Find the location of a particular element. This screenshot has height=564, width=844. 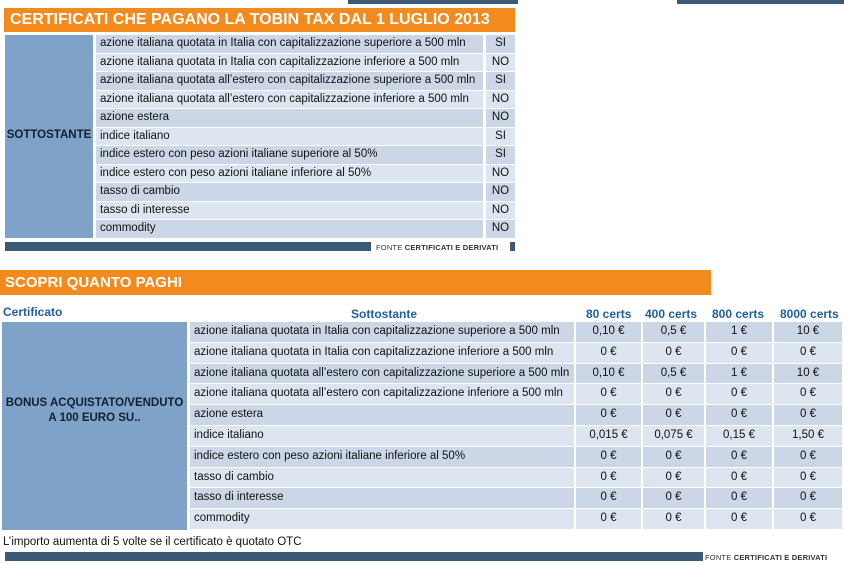

table2-group-label: BONUS ACQUISTATO/VENDUTO A 100 EURO SU.. is located at coordinates (94, 410).